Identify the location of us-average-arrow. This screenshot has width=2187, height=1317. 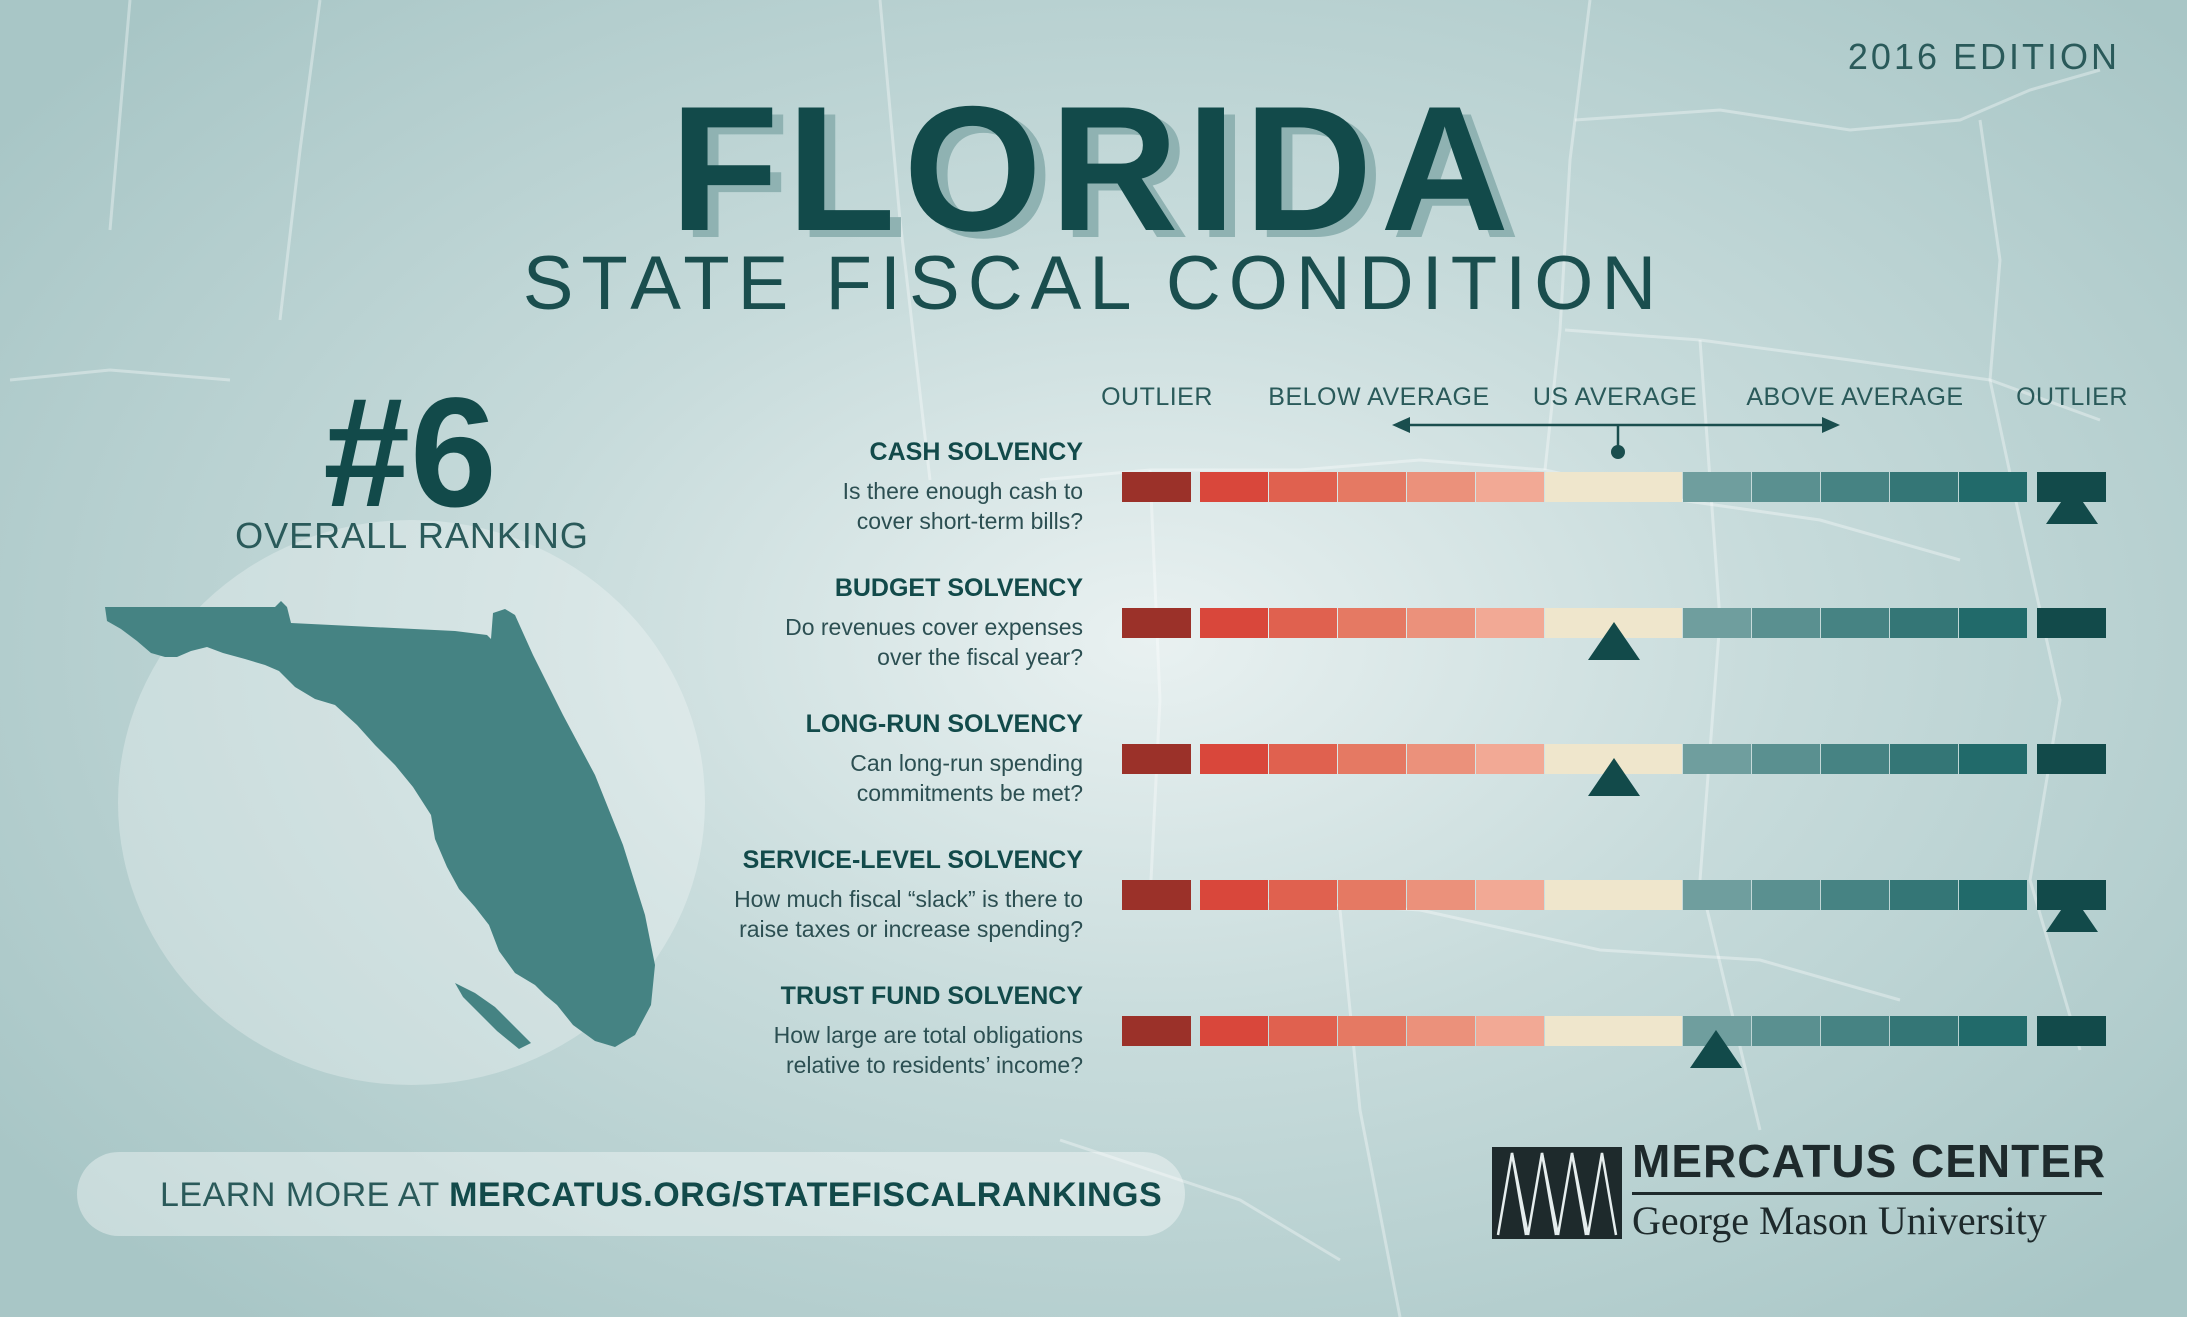
(1616, 438).